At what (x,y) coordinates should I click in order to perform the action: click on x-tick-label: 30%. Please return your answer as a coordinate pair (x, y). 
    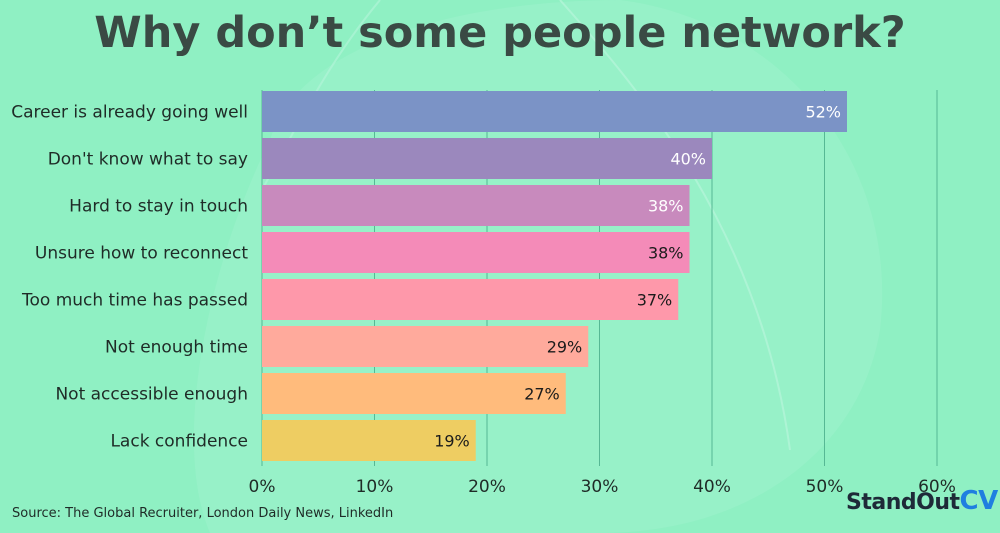
    Looking at the image, I should click on (600, 487).